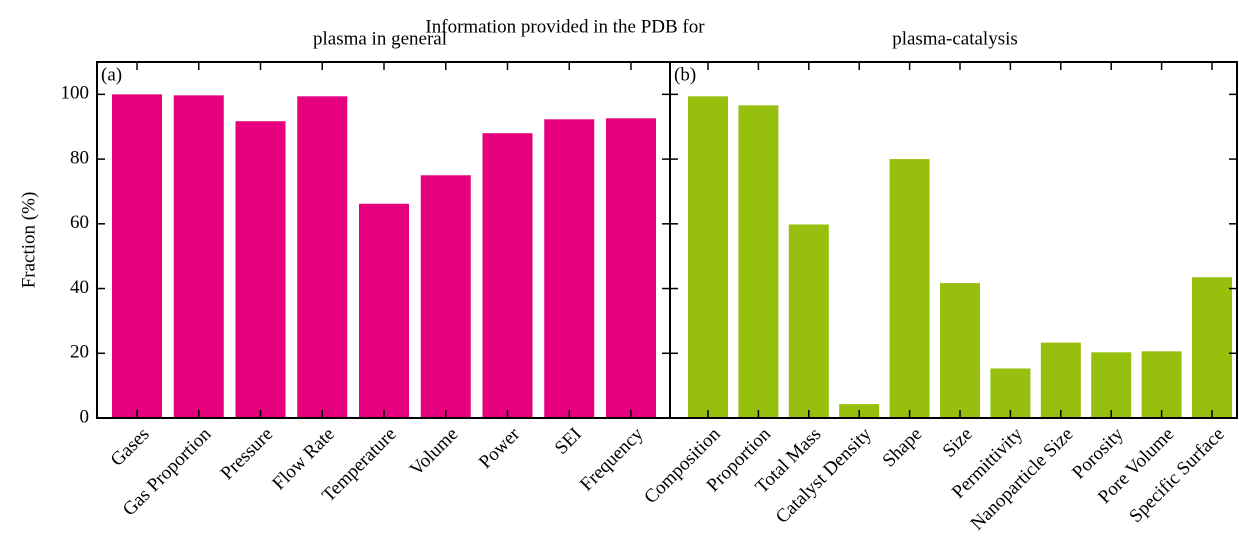 This screenshot has height=560, width=1239. What do you see at coordinates (111, 74) in the screenshot?
I see `panel-label: (a)` at bounding box center [111, 74].